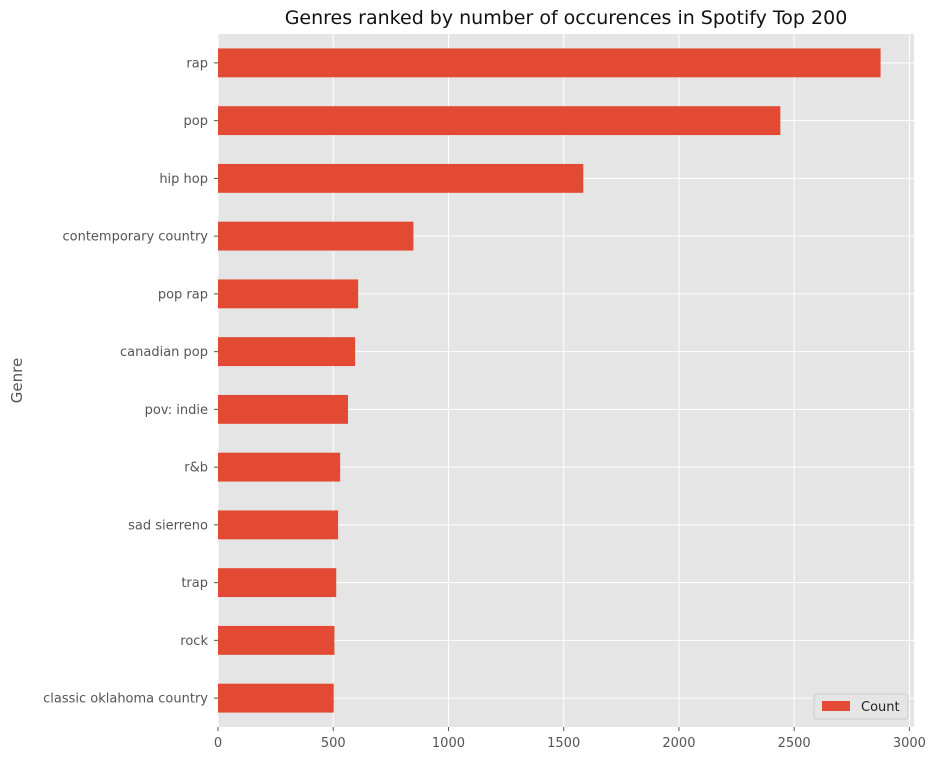 The image size is (937, 760). I want to click on x-tick-label: 0, so click(218, 743).